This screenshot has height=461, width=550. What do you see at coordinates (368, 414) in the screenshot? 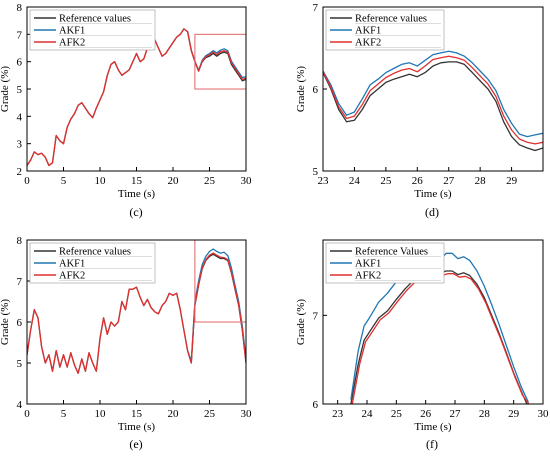
I see `panel-f-xtick-label-1: 24` at bounding box center [368, 414].